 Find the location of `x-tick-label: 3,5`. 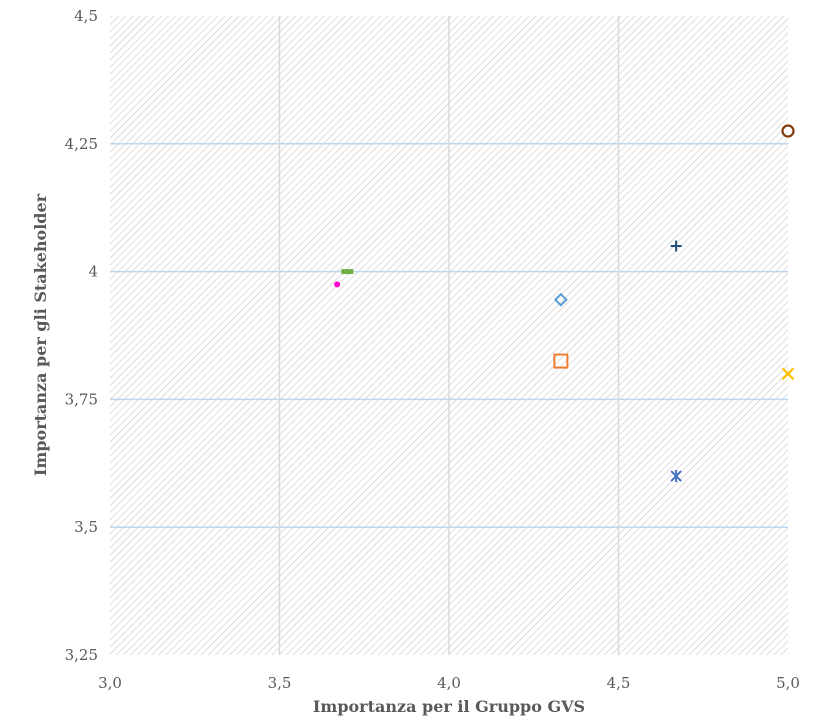

x-tick-label: 3,5 is located at coordinates (280, 683).